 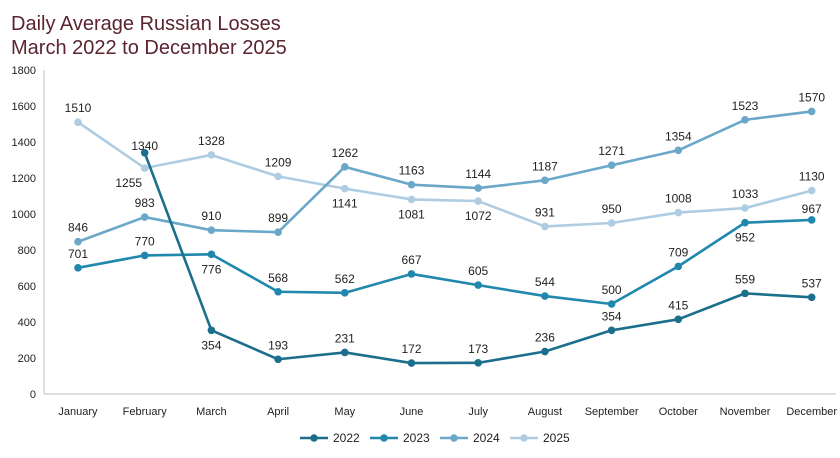 What do you see at coordinates (411, 184) in the screenshot?
I see `data-point-2024-june` at bounding box center [411, 184].